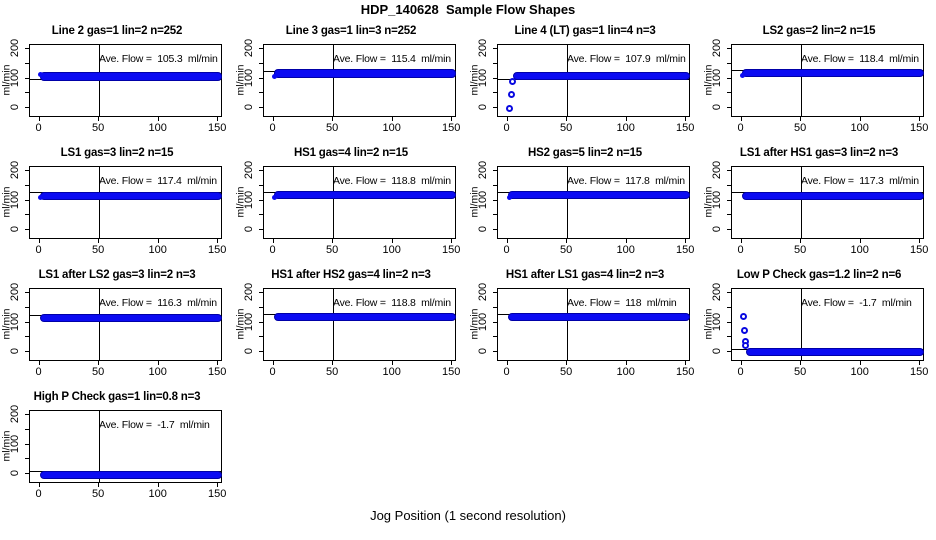 This screenshot has height=540, width=936. What do you see at coordinates (359, 202) in the screenshot?
I see `plot-box: Ave. Flow = 118.8 ml/min` at bounding box center [359, 202].